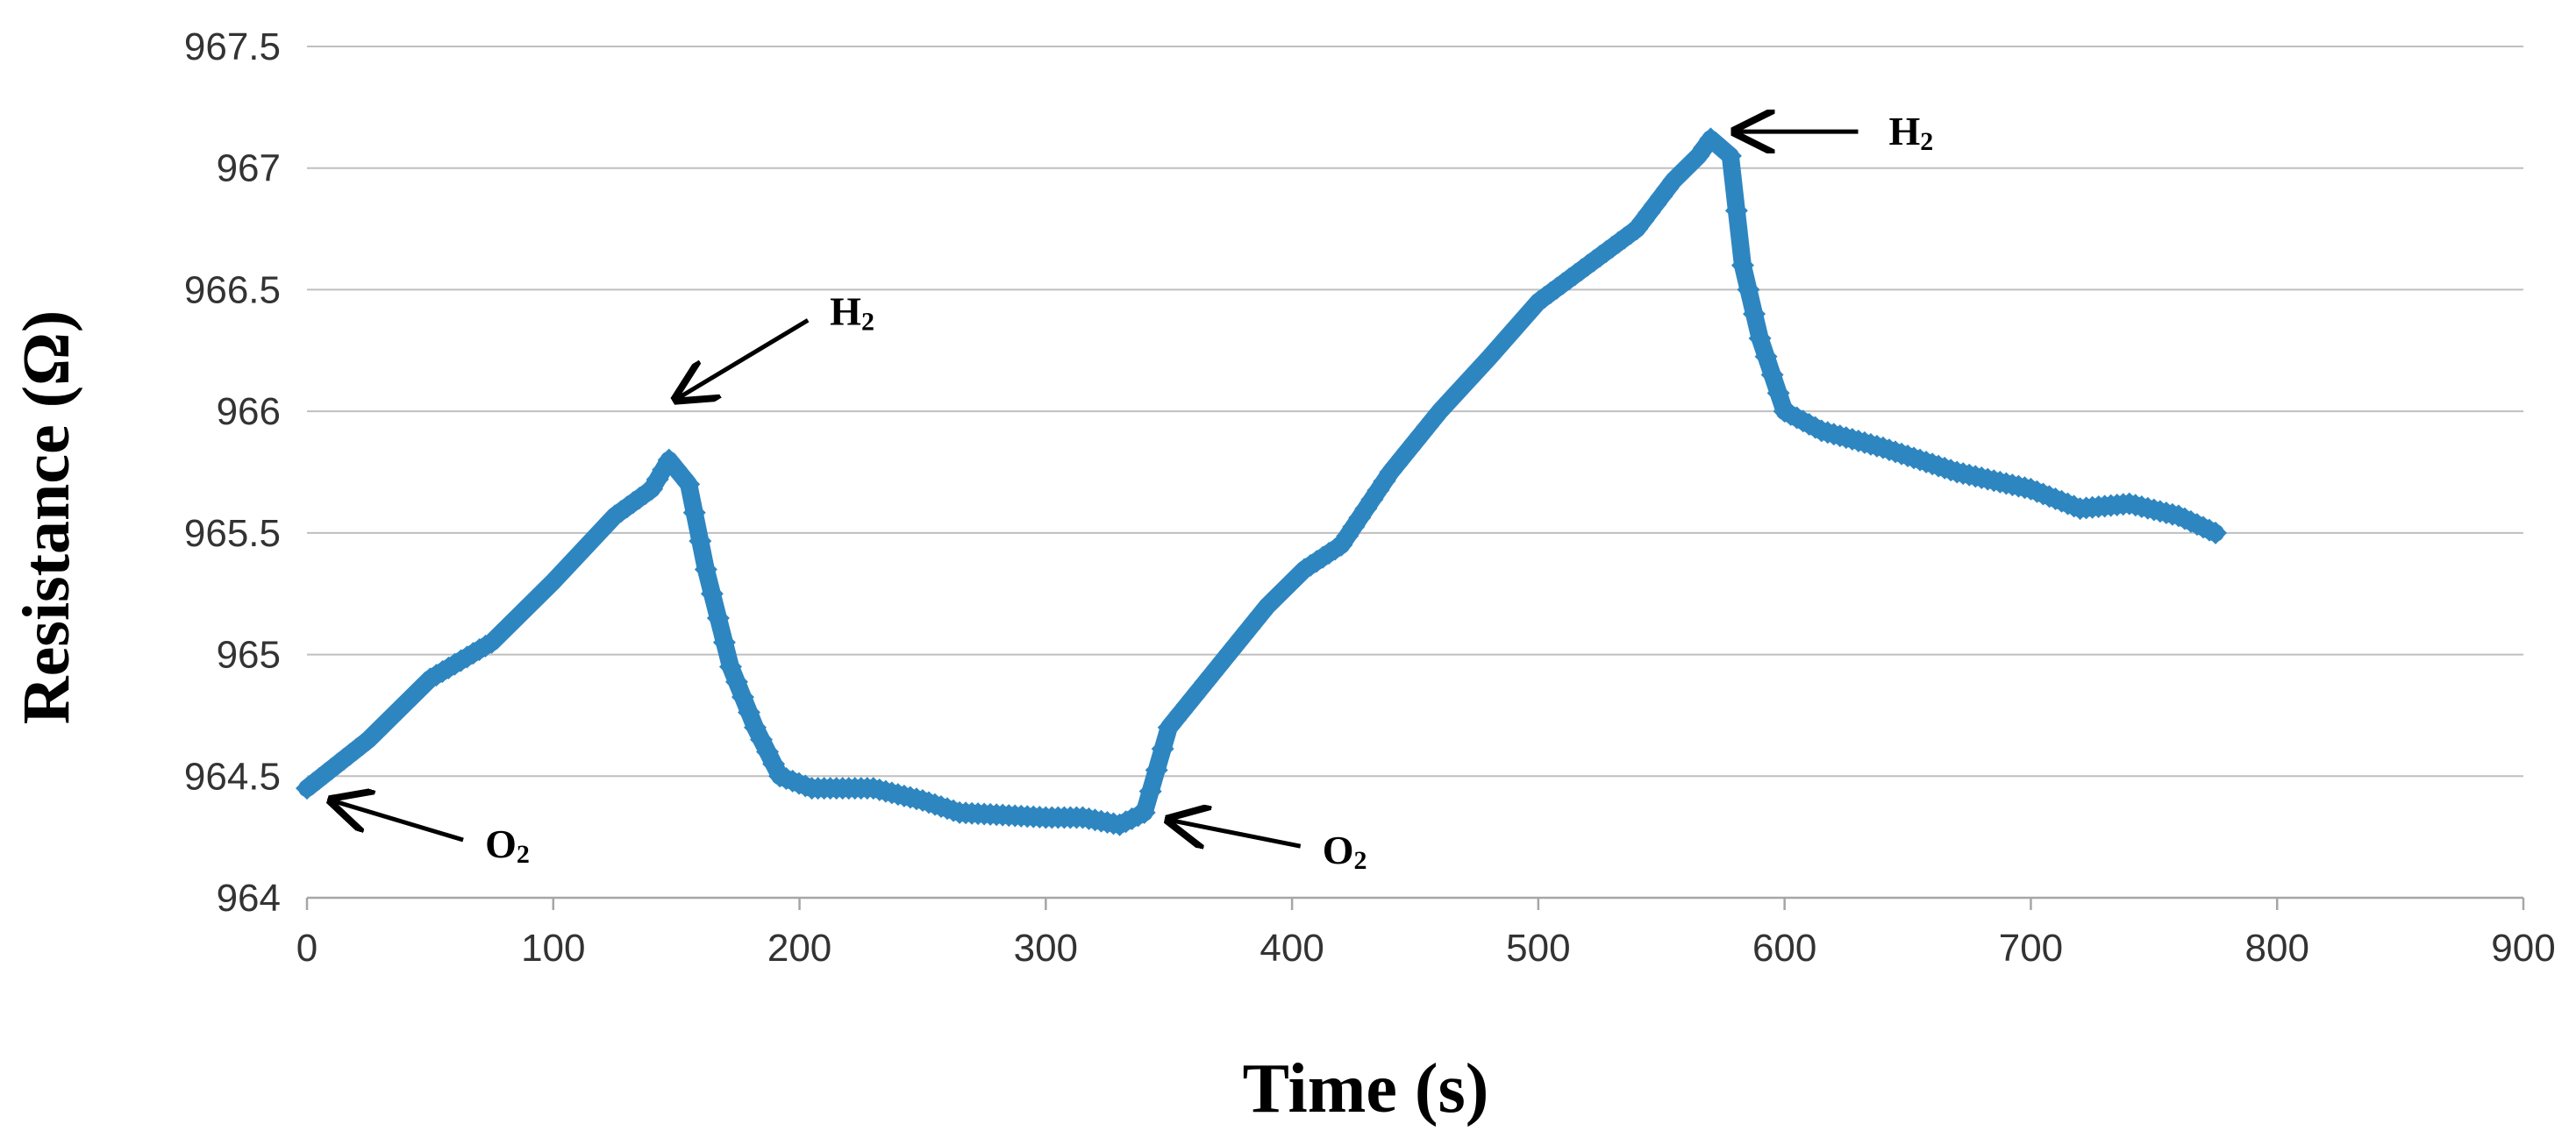  What do you see at coordinates (307, 949) in the screenshot?
I see `x-tick-label: 0` at bounding box center [307, 949].